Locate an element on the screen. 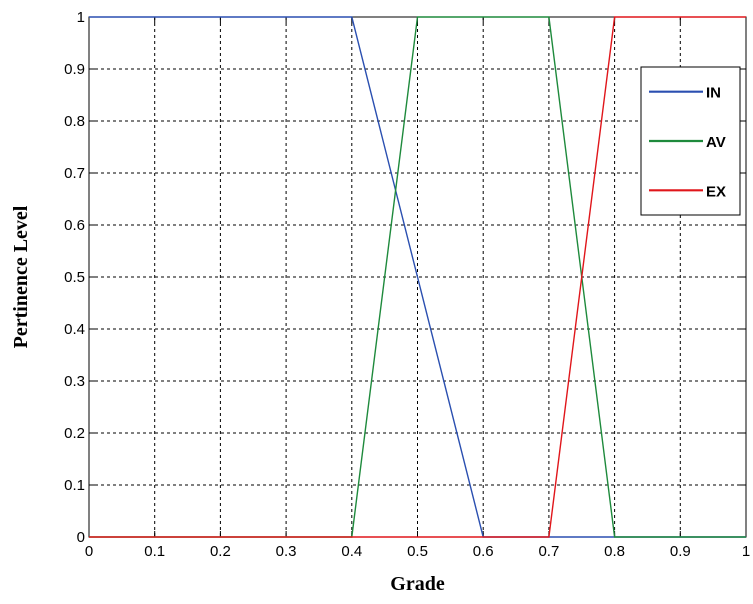  y-tick-label: 0.1 is located at coordinates (74, 485).